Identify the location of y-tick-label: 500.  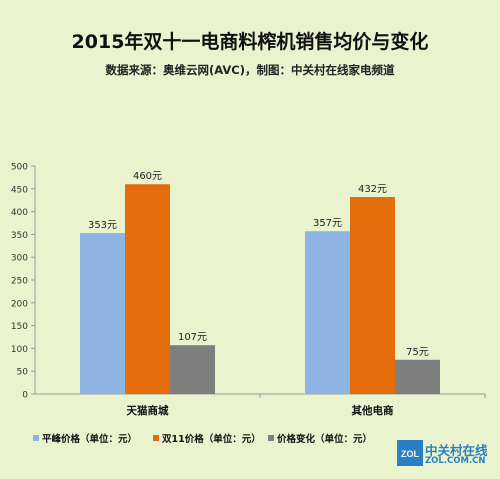
(19, 168).